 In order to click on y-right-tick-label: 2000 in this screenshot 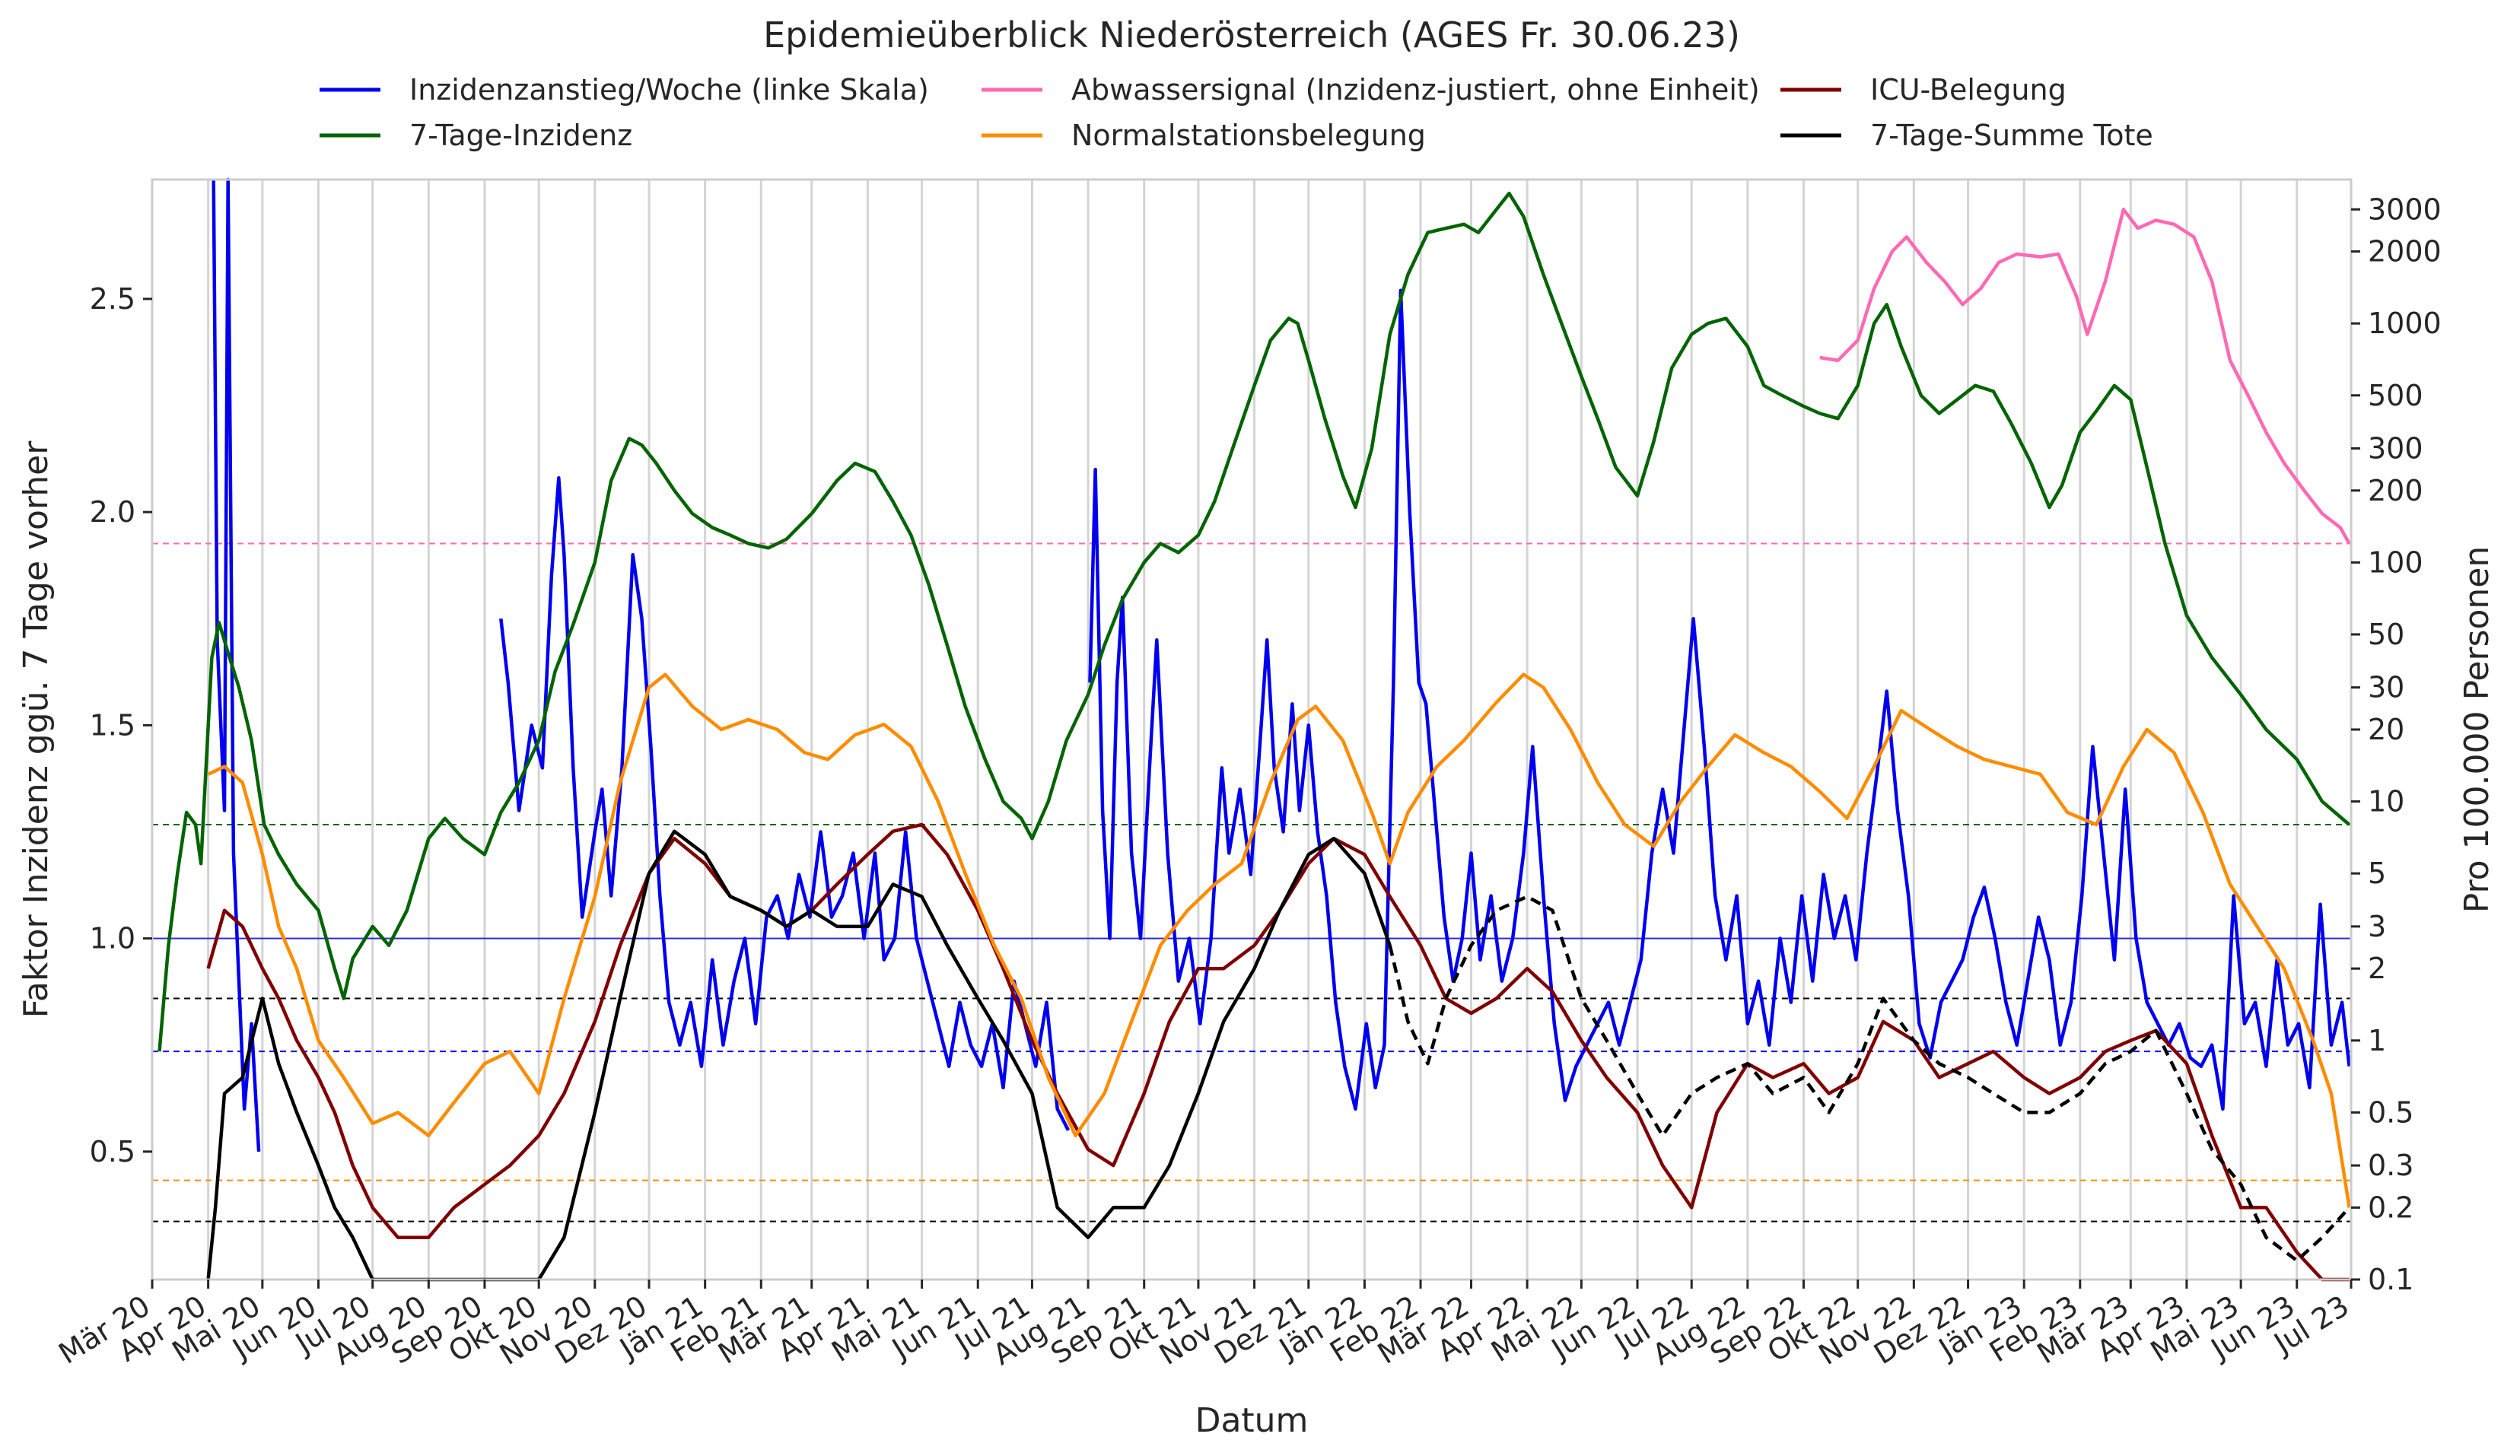, I will do `click(2405, 252)`.